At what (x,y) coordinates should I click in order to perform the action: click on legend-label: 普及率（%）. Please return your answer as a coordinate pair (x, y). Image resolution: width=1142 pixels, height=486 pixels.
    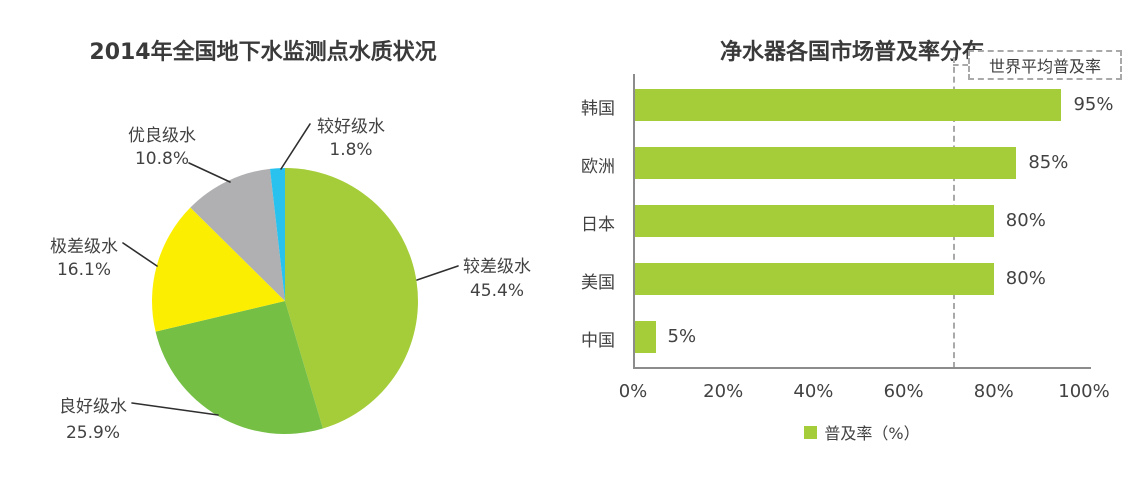
    Looking at the image, I should click on (872, 433).